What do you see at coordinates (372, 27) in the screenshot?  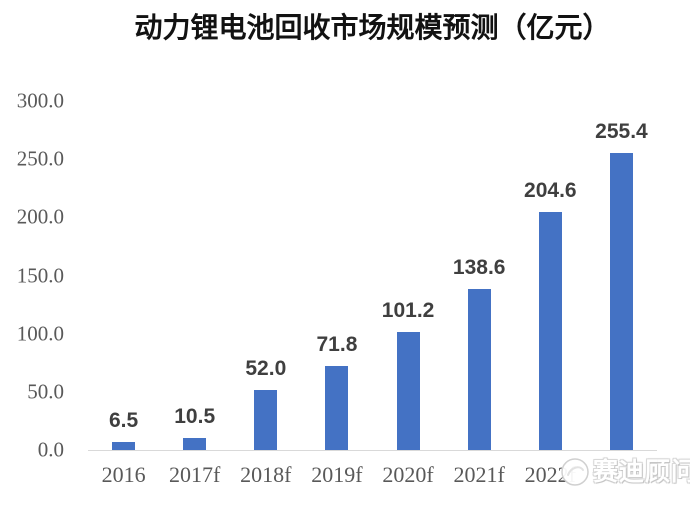 I see `chart-title: 动力锂电池回收市场规模预测（亿元）` at bounding box center [372, 27].